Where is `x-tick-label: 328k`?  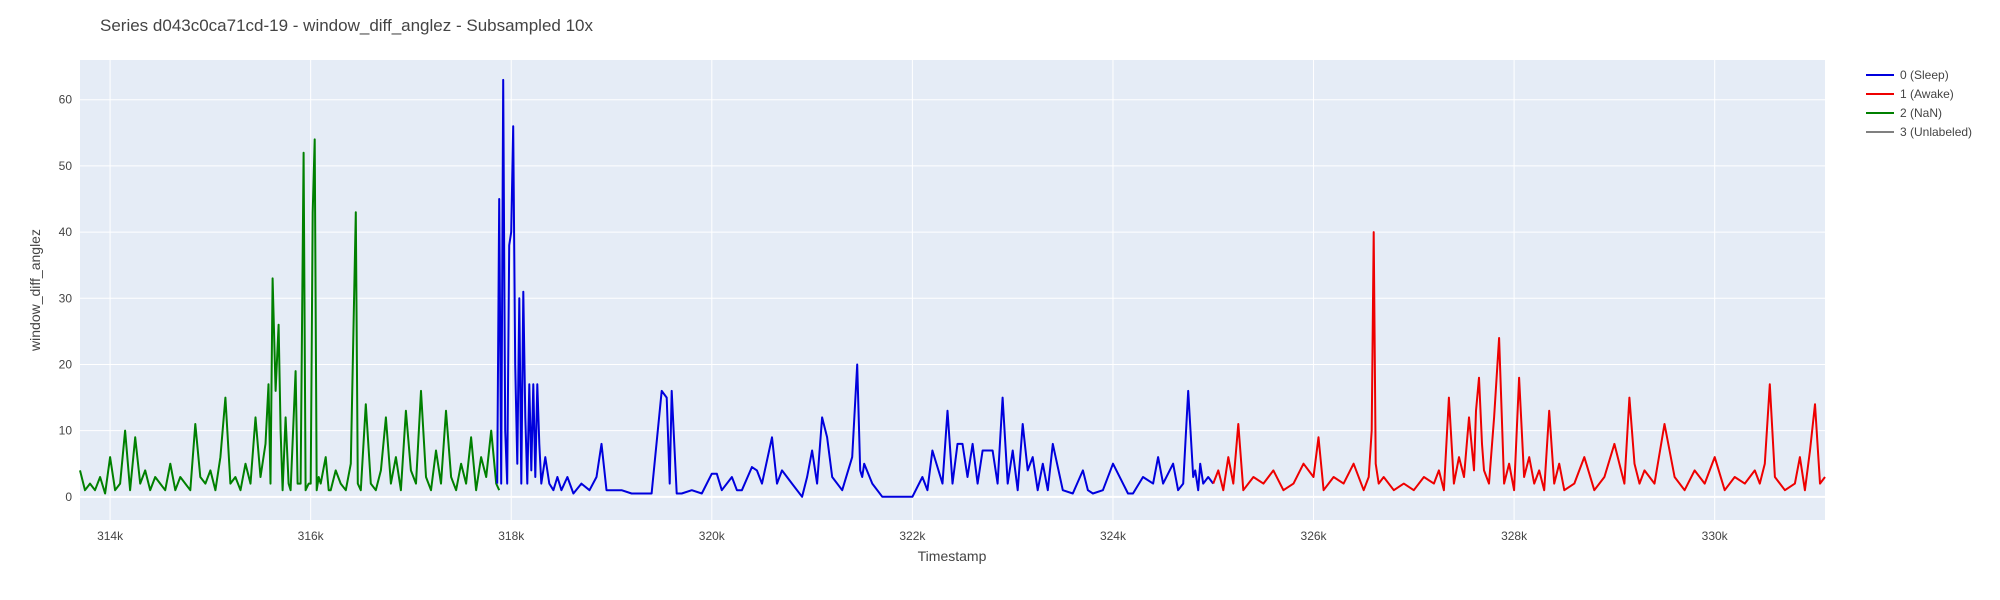
x-tick-label: 328k is located at coordinates (1514, 536).